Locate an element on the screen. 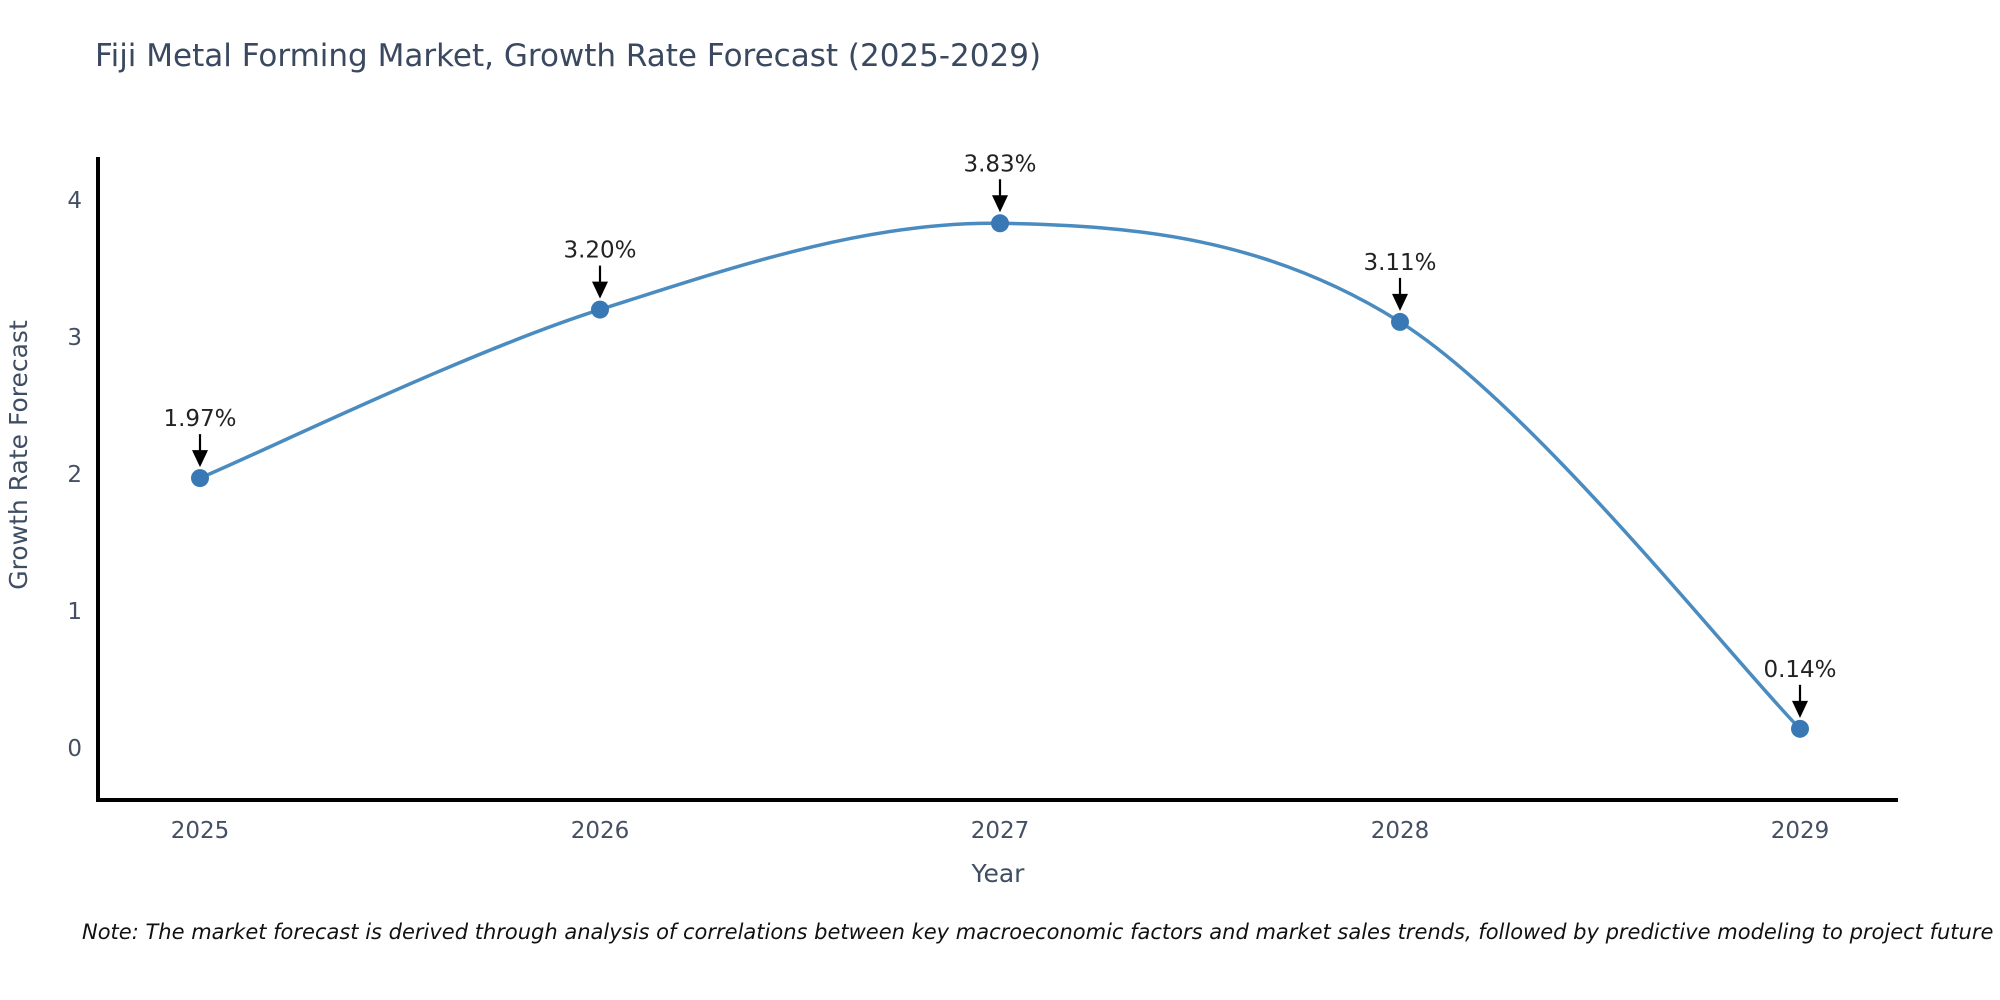 Image resolution: width=2000 pixels, height=1000 pixels. y-tick-label: 3 is located at coordinates (74, 338).